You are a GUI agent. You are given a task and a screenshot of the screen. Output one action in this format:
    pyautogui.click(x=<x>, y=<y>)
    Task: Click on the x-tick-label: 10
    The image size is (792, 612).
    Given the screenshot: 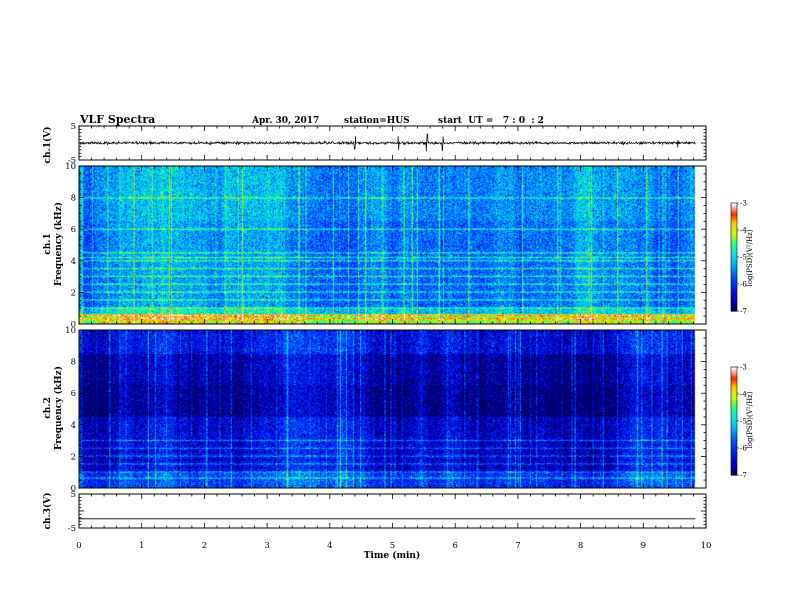 What is the action you would take?
    pyautogui.click(x=706, y=546)
    